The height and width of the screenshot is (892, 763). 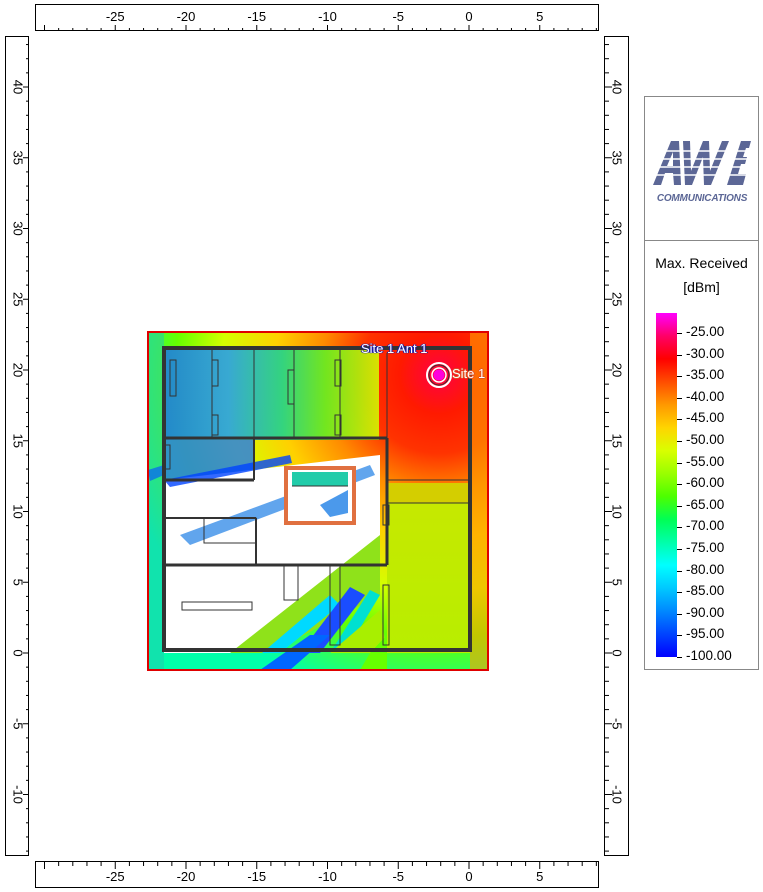 I want to click on legend-level-label: -40.00, so click(x=705, y=396).